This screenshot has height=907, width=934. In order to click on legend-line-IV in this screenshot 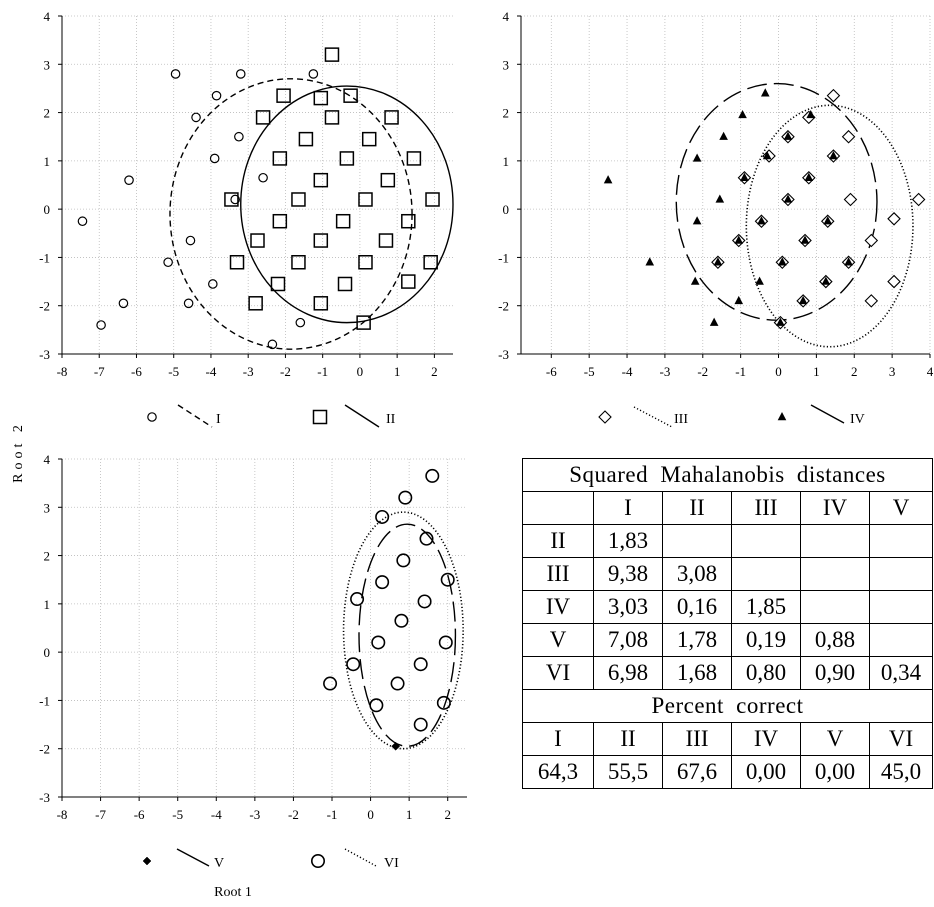, I will do `click(827, 414)`.